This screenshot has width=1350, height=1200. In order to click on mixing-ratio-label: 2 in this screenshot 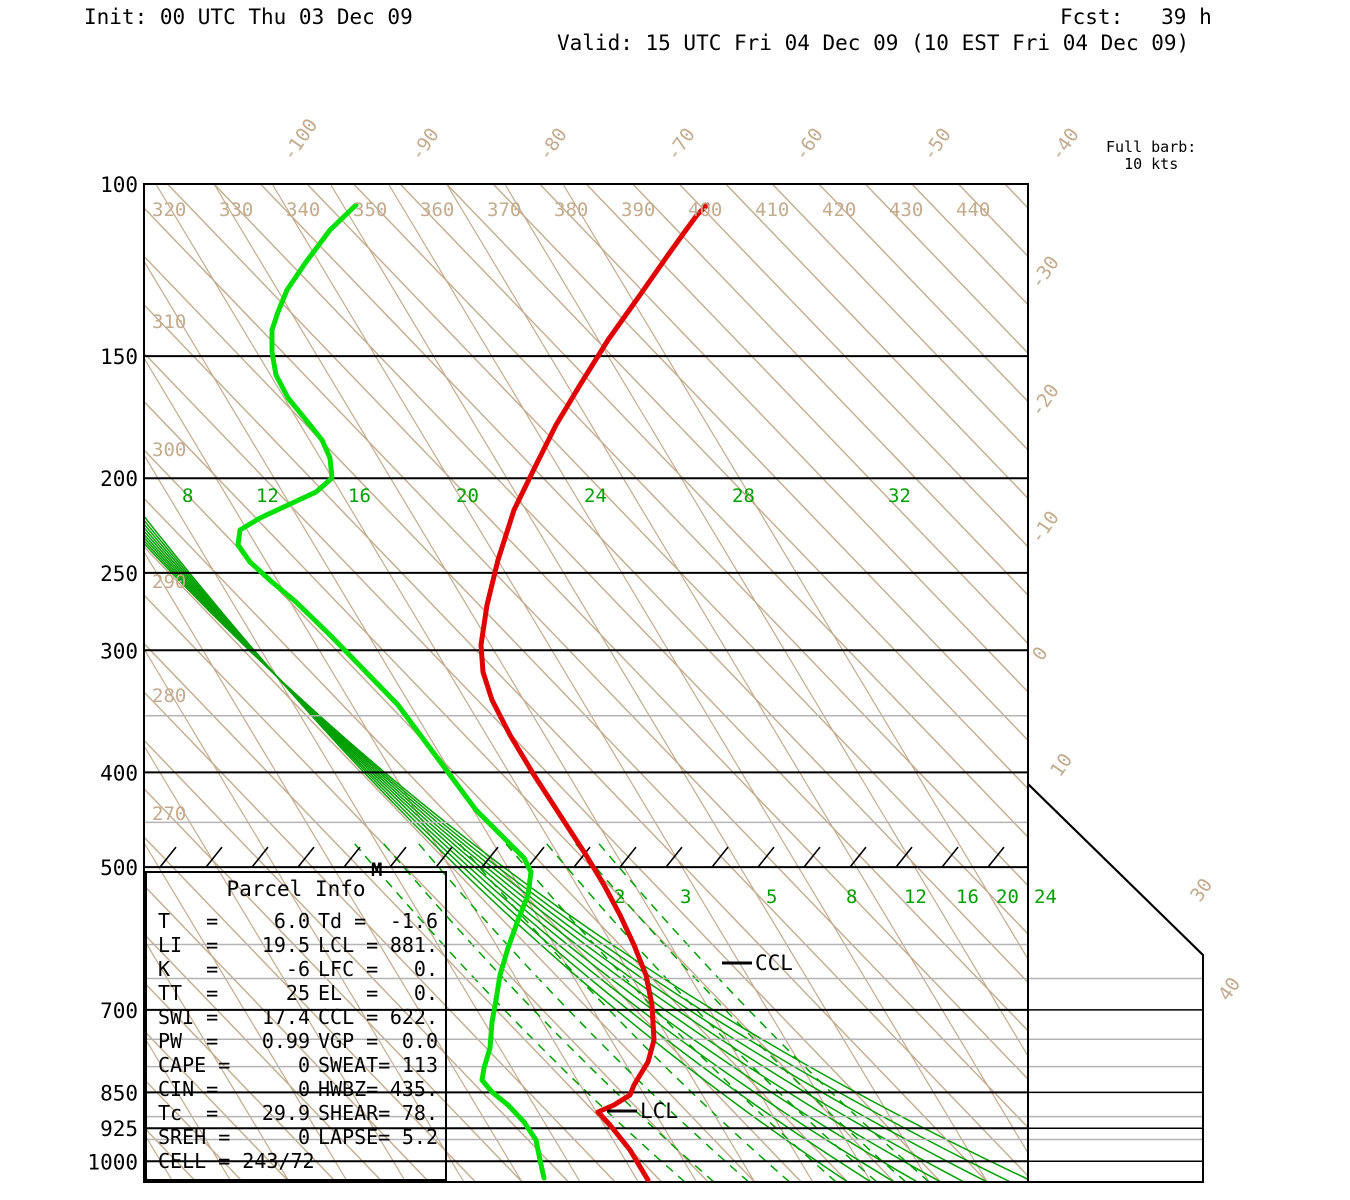, I will do `click(619, 897)`.